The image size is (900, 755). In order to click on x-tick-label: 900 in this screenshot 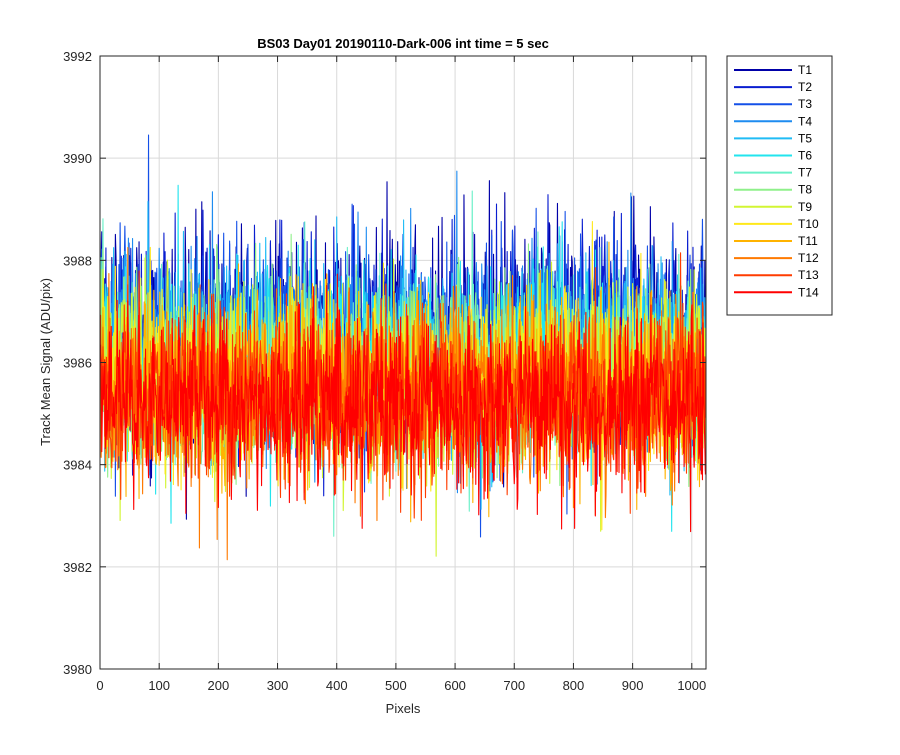, I will do `click(633, 685)`.